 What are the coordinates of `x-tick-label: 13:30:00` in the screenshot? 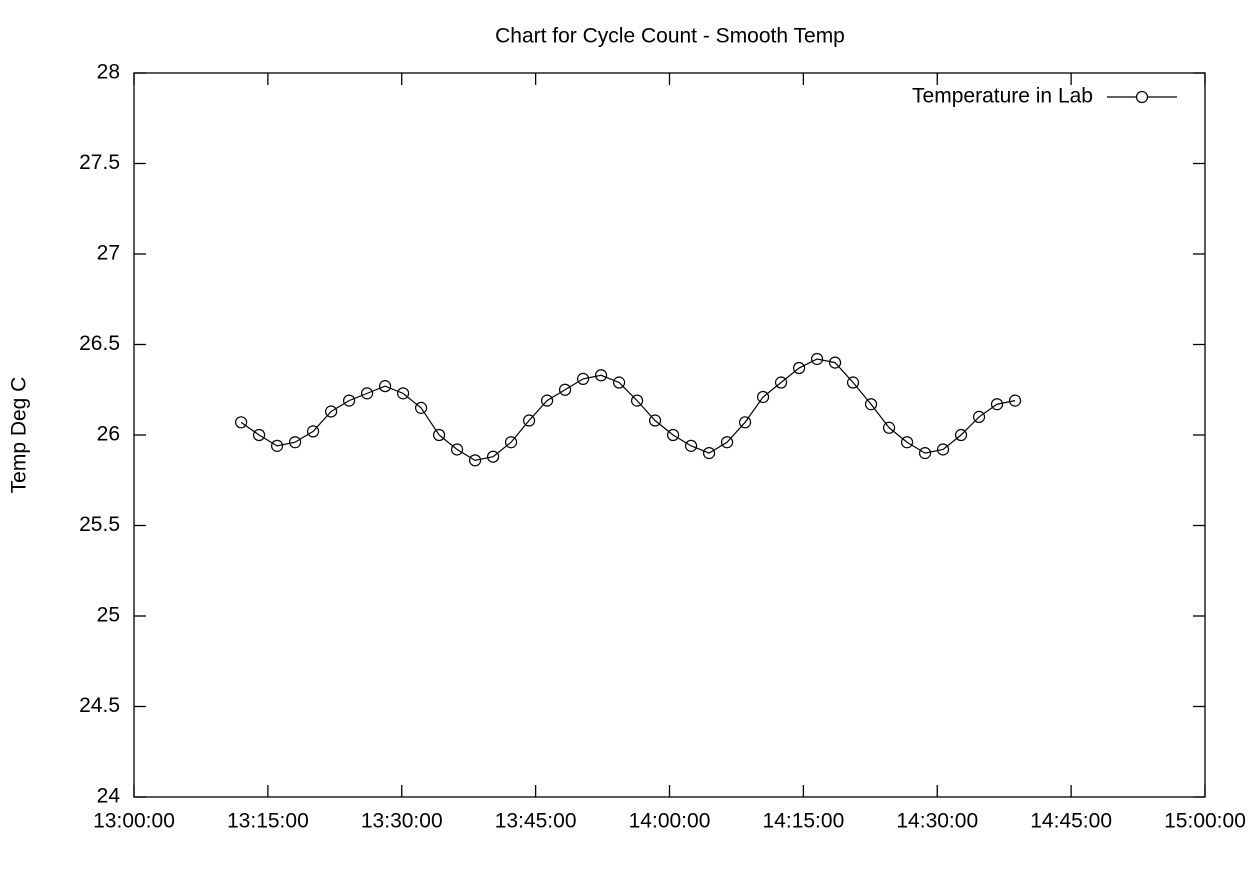 It's located at (402, 821).